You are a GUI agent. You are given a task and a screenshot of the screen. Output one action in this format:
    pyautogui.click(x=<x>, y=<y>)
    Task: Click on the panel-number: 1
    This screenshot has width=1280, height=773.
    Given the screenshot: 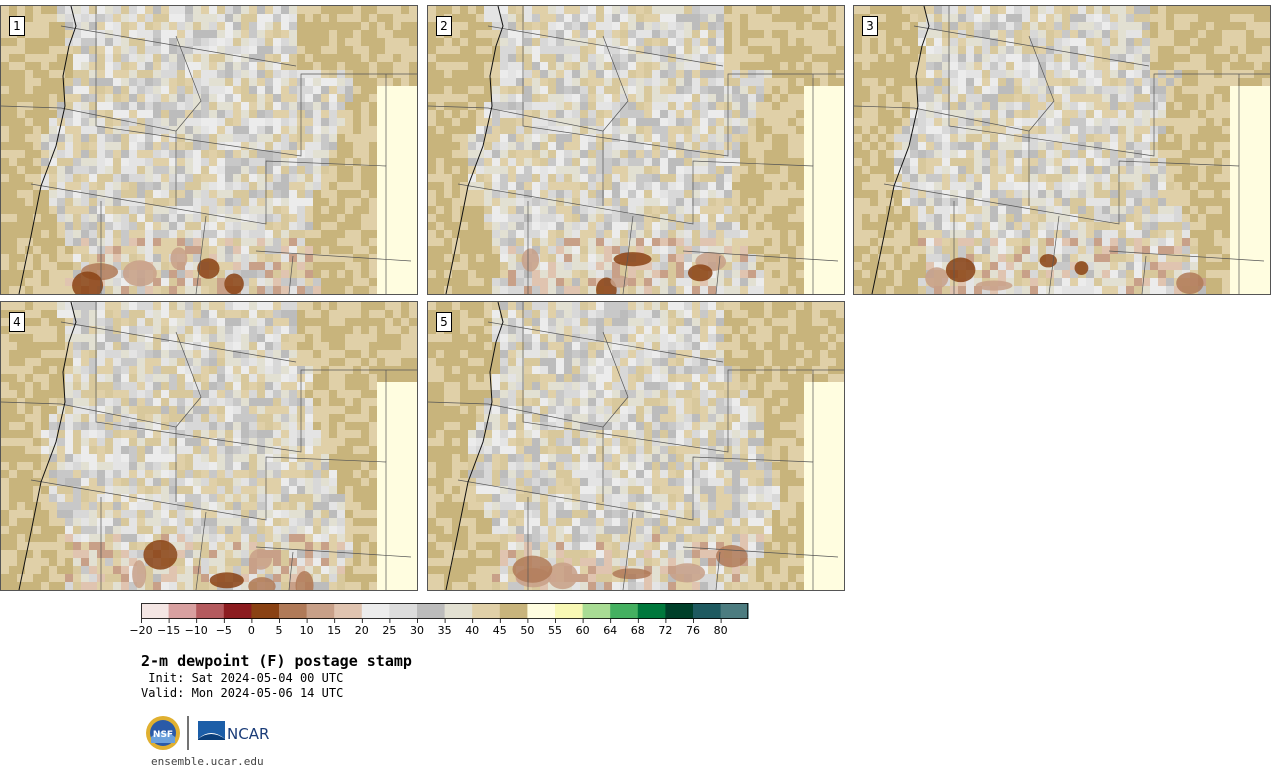 What is the action you would take?
    pyautogui.click(x=17, y=26)
    